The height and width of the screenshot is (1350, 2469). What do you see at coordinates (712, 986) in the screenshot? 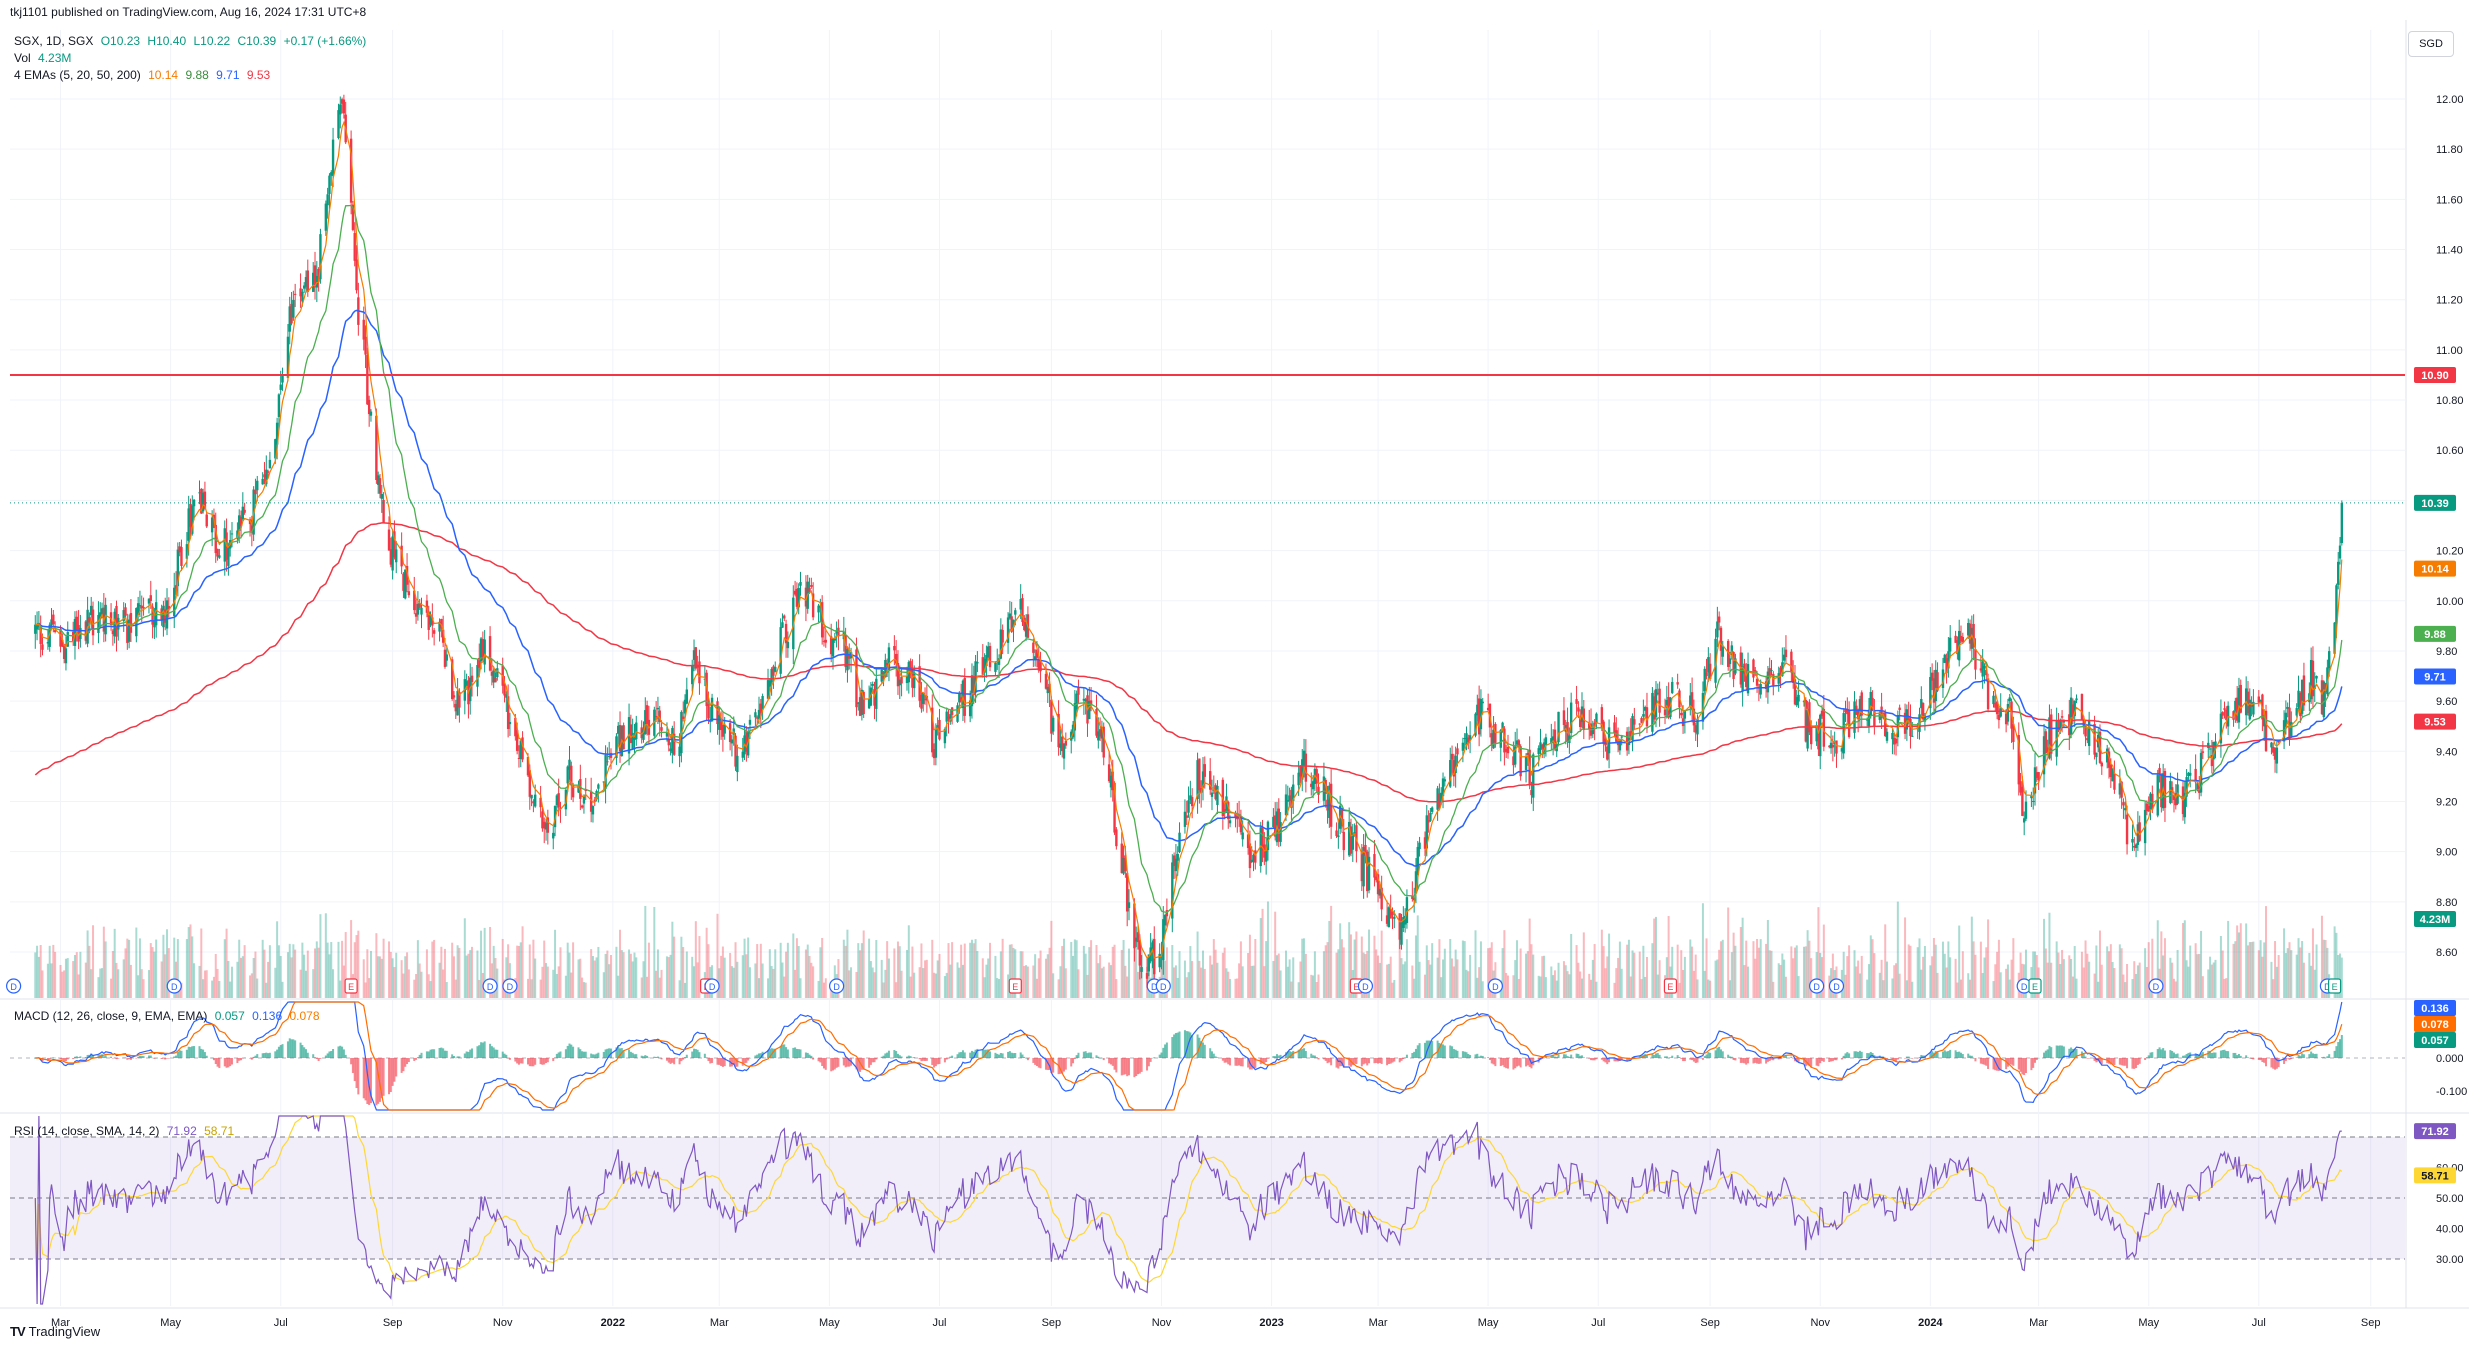
I see `dividend-marker: D` at bounding box center [712, 986].